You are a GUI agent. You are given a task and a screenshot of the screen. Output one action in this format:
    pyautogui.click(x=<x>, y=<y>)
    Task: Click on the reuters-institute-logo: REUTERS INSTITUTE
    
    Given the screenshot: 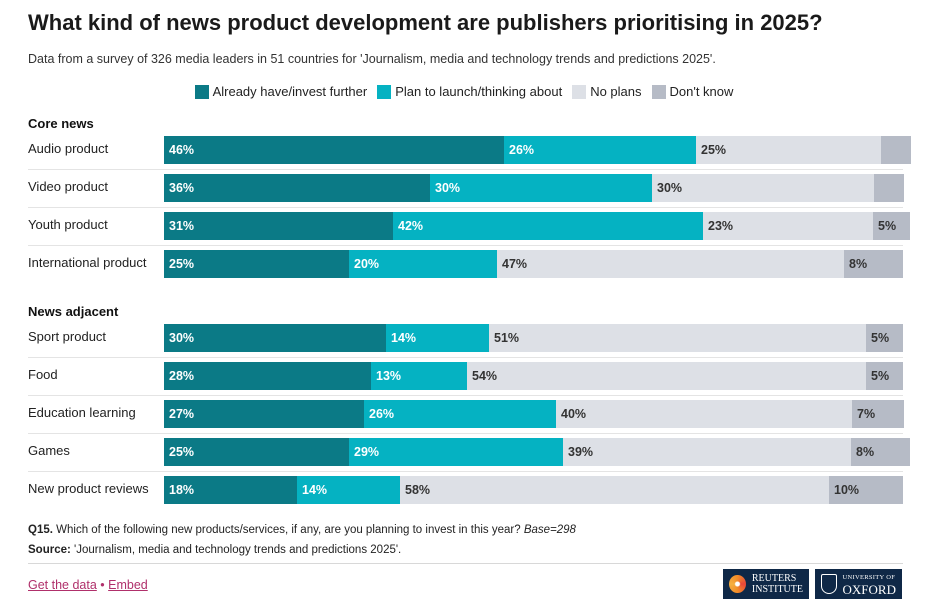 What is the action you would take?
    pyautogui.click(x=766, y=584)
    